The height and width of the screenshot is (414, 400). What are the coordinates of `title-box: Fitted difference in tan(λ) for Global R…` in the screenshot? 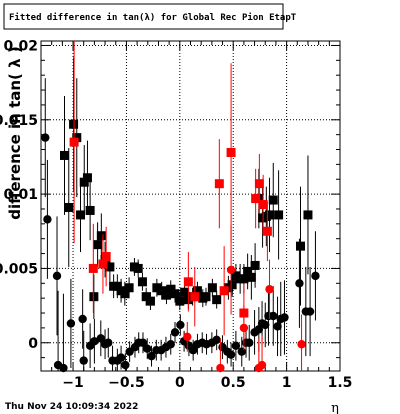 It's located at (150, 16).